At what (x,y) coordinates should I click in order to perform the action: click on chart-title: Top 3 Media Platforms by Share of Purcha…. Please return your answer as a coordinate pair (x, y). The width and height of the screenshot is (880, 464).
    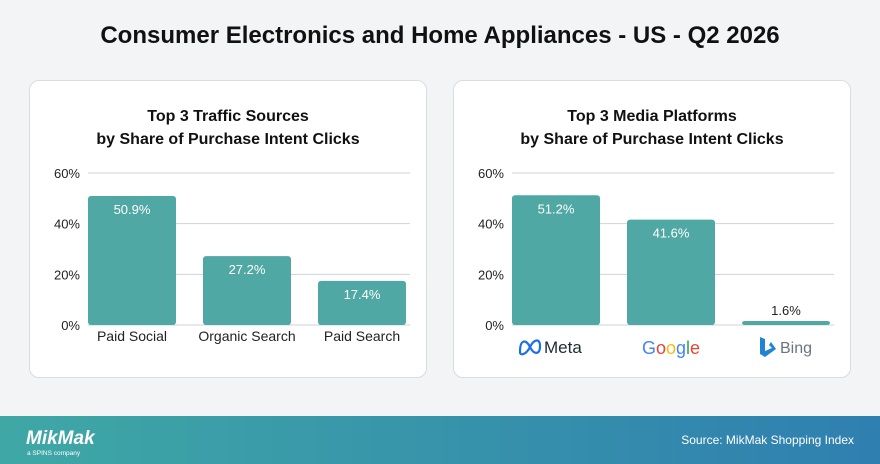
    Looking at the image, I should click on (652, 128).